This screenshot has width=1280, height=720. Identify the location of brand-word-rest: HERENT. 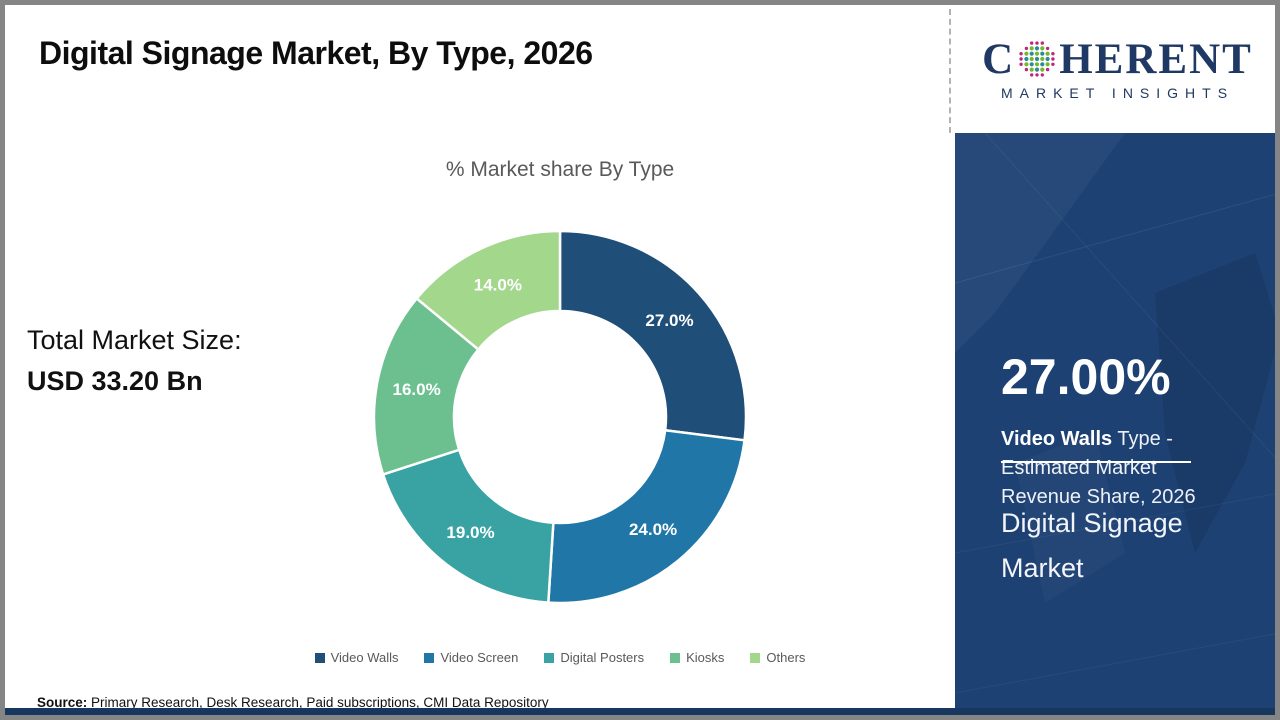
(1156, 59).